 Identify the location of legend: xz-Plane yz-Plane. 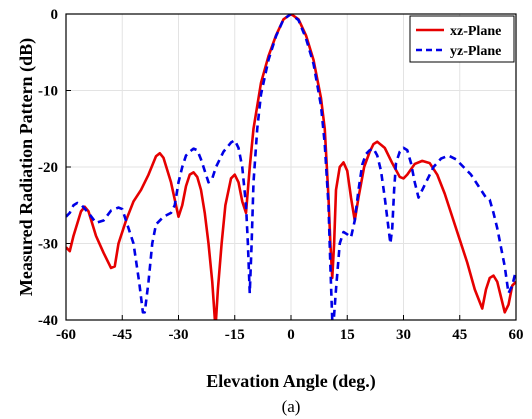
(462, 39).